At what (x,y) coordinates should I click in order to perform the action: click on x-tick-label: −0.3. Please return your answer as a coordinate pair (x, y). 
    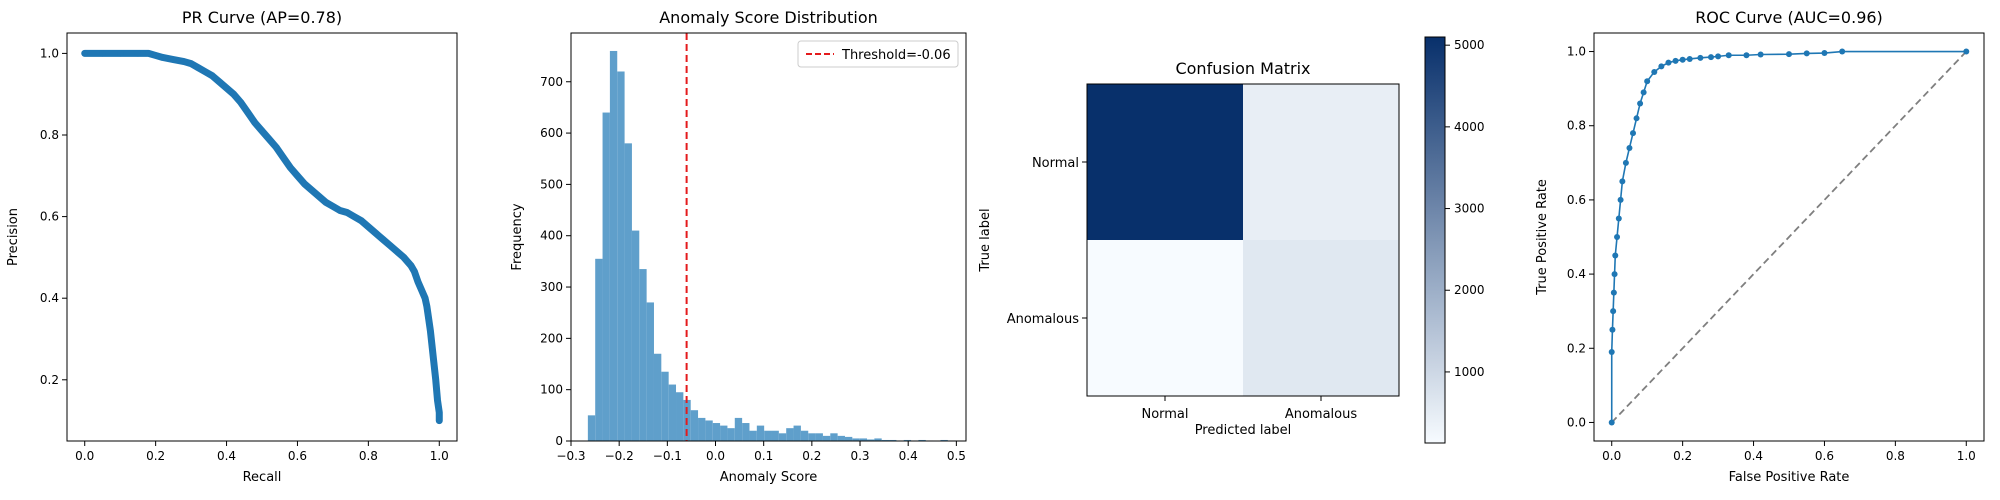
    Looking at the image, I should click on (570, 456).